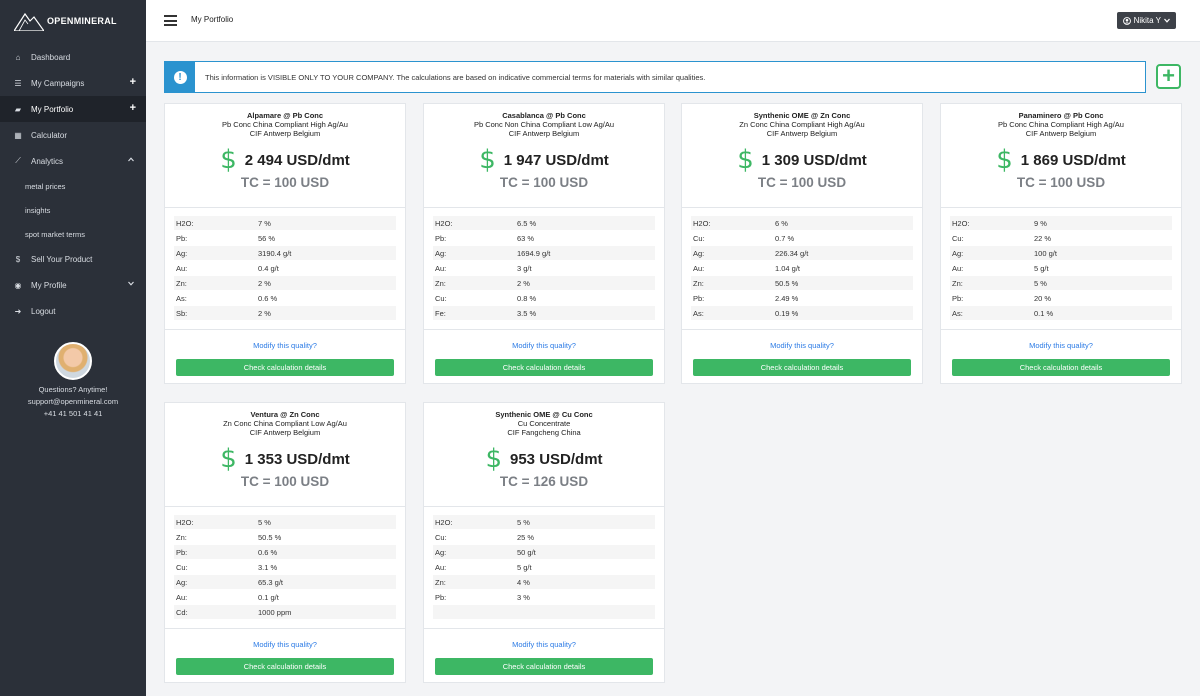 The height and width of the screenshot is (696, 1200). What do you see at coordinates (802, 283) in the screenshot?
I see `quality-row: Zn: 50.5 %` at bounding box center [802, 283].